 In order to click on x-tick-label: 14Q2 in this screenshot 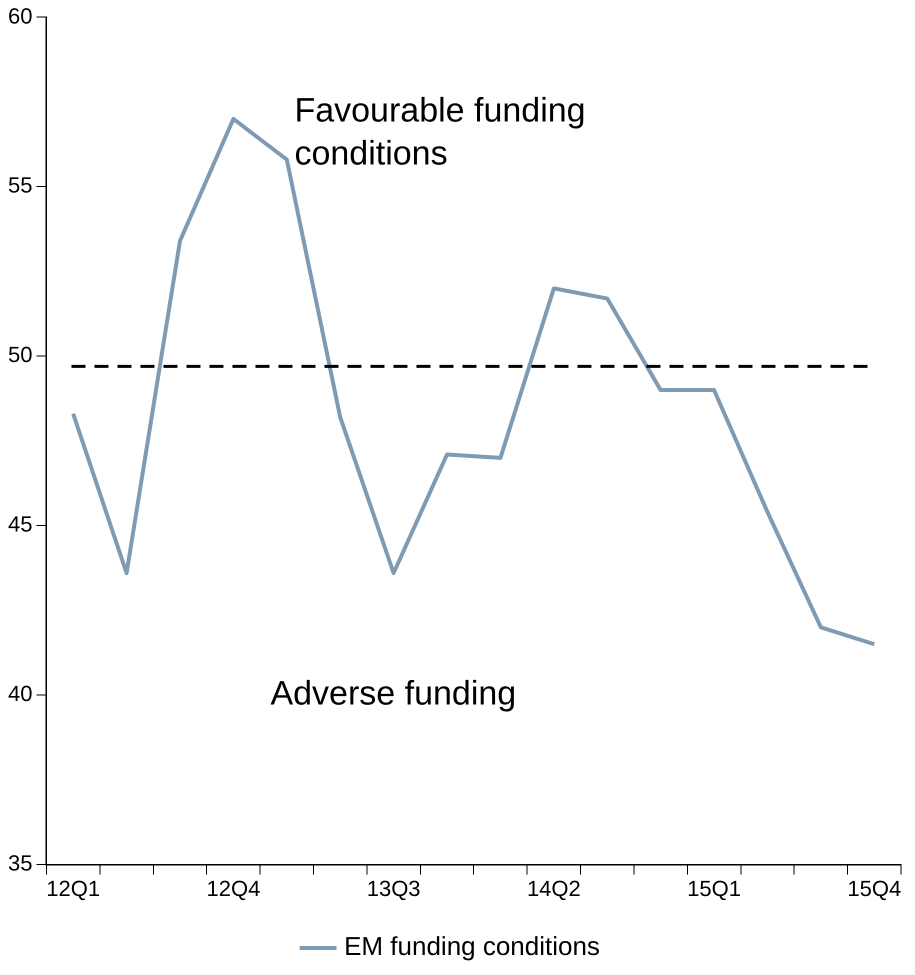, I will do `click(553, 888)`.